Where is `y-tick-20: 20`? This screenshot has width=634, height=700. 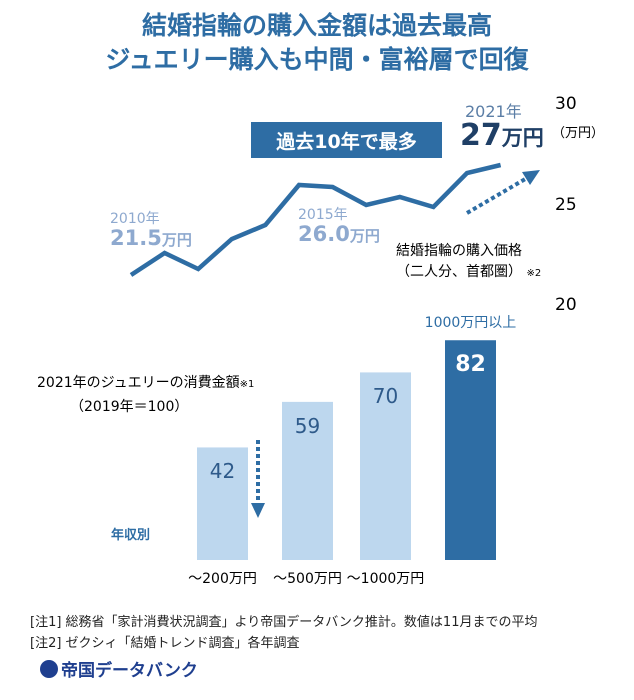
y-tick-20: 20 is located at coordinates (566, 305).